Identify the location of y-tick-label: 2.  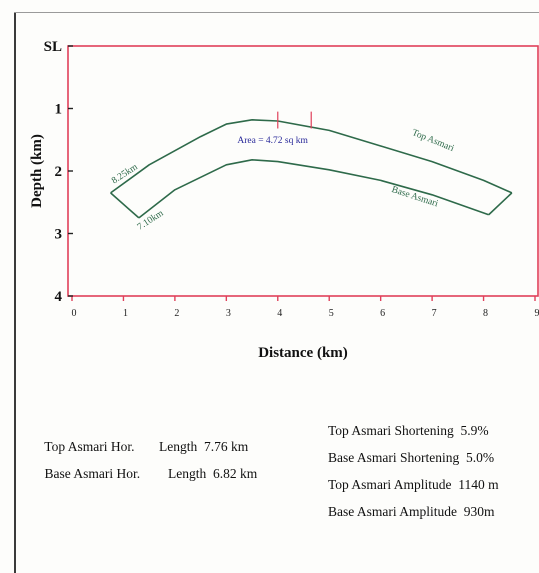
(59, 172).